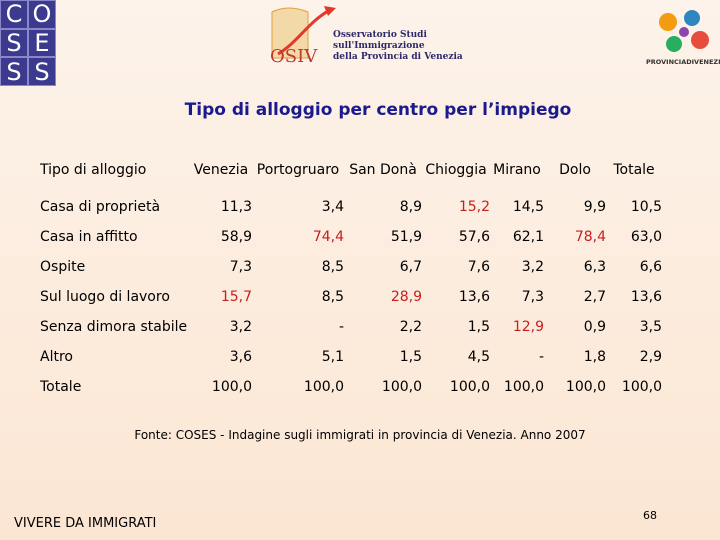 This screenshot has width=720, height=540. Describe the element at coordinates (594, 357) in the screenshot. I see `table-cell: 1,8` at that location.